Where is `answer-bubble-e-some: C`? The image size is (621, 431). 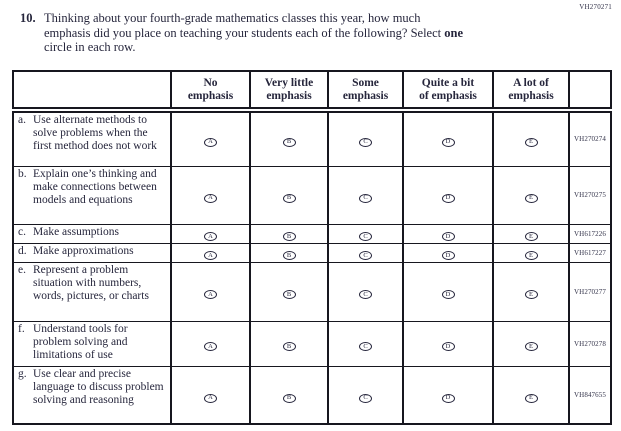
answer-bubble-e-some: C is located at coordinates (365, 295).